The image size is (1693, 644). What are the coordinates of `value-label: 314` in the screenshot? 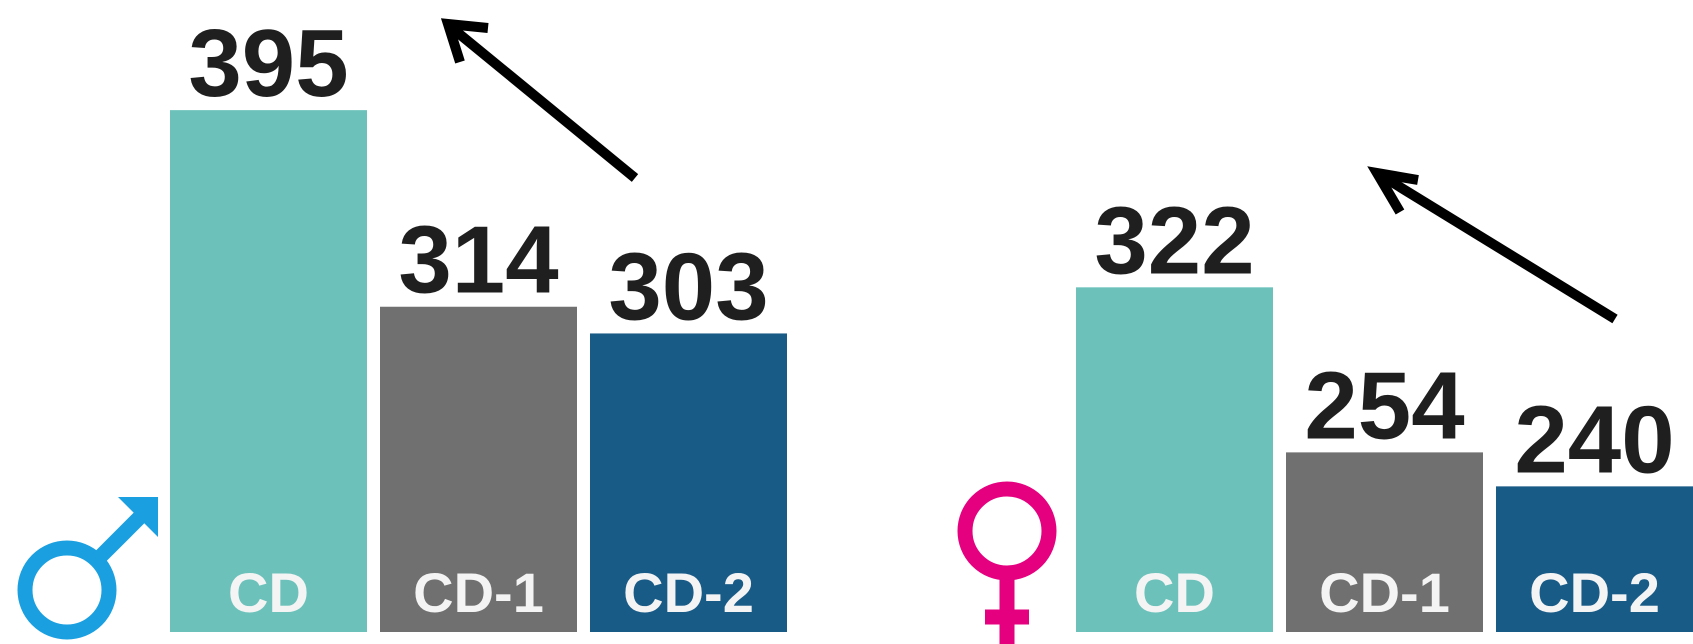 It's located at (478, 260).